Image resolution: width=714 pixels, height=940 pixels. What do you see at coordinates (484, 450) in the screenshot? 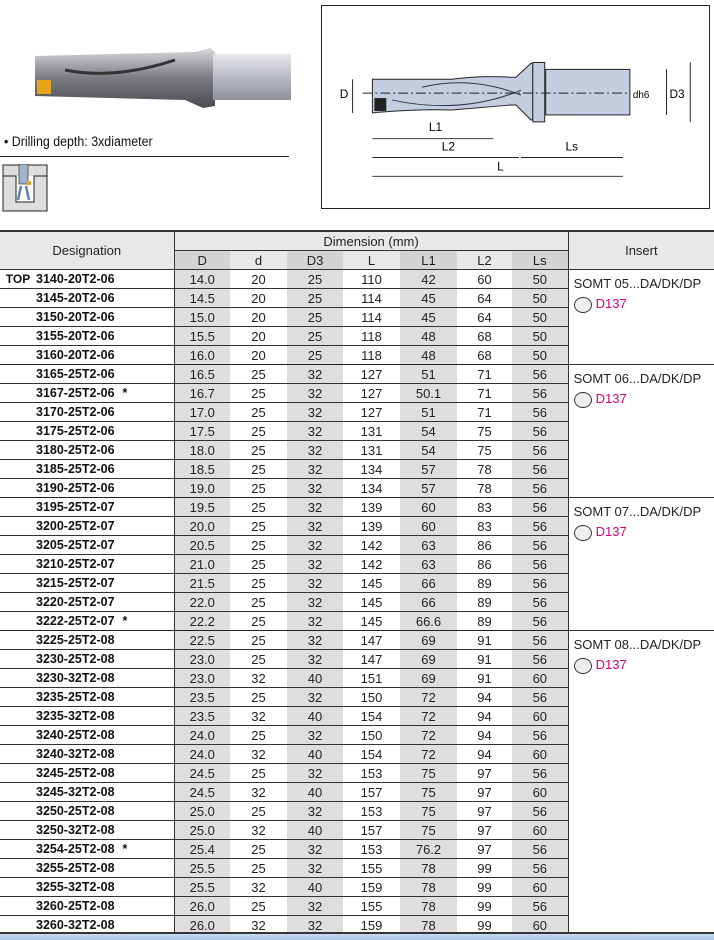
I see `cell-l2: 75` at bounding box center [484, 450].